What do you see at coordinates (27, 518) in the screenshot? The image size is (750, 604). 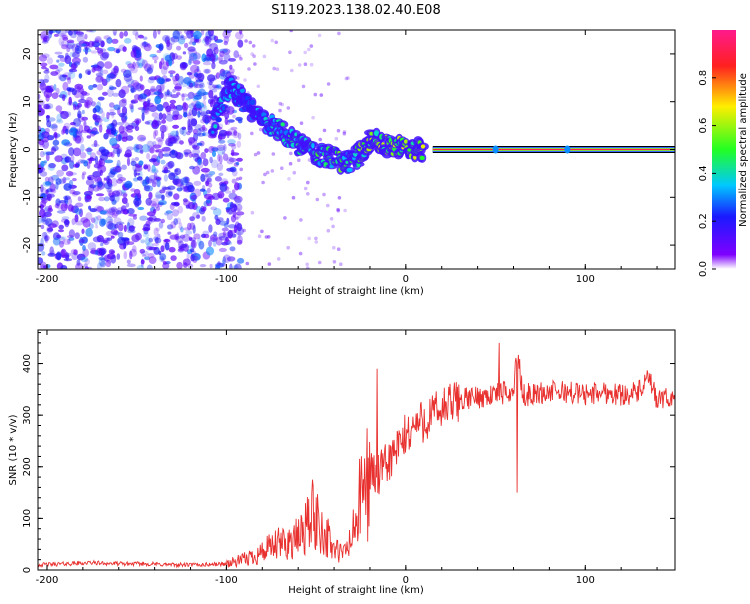 I see `y-tick-label: 100` at bounding box center [27, 518].